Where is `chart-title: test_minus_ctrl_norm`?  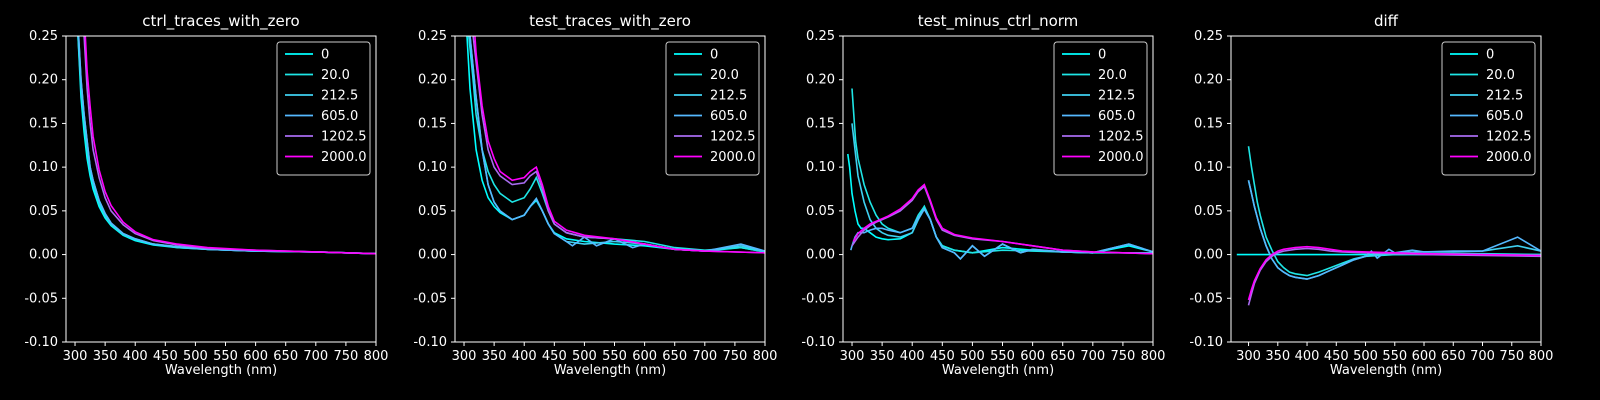
chart-title: test_minus_ctrl_norm is located at coordinates (998, 21).